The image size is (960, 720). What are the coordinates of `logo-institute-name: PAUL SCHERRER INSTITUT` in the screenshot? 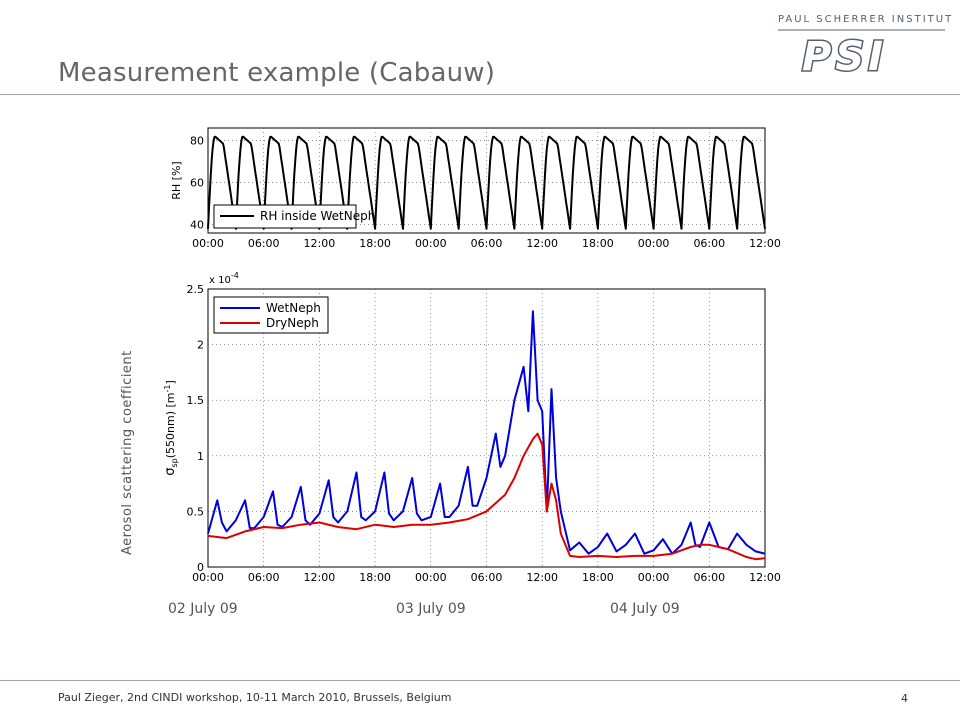 It's located at (866, 19).